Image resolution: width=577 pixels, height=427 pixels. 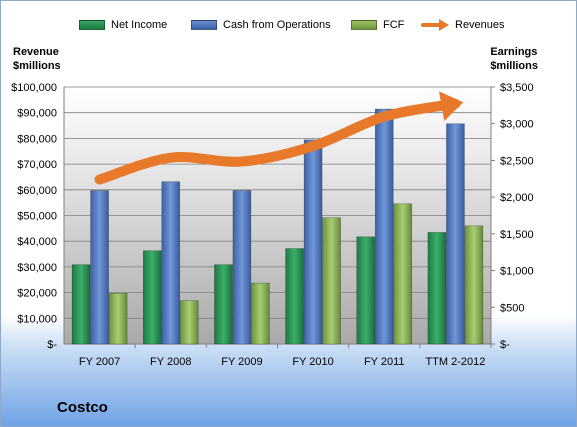 I want to click on right-tick-label: $3,500, so click(x=517, y=88).